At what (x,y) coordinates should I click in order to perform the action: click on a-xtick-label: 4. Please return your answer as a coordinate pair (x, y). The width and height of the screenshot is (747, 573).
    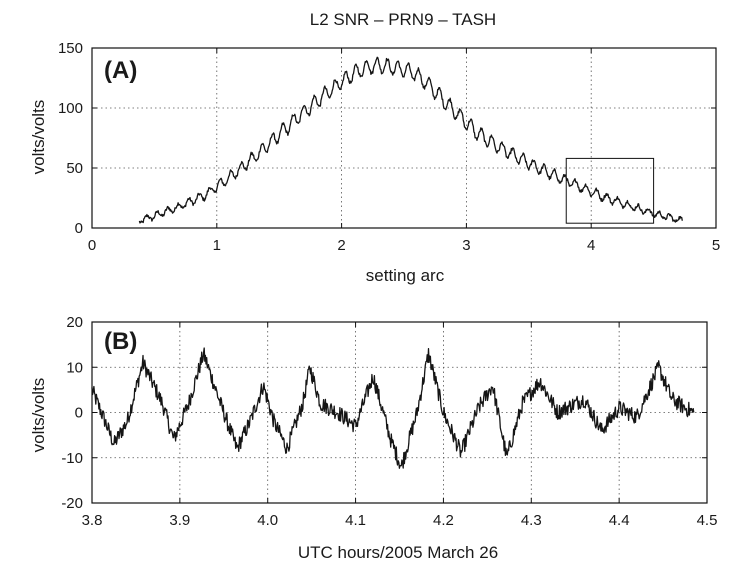
    Looking at the image, I should click on (591, 245).